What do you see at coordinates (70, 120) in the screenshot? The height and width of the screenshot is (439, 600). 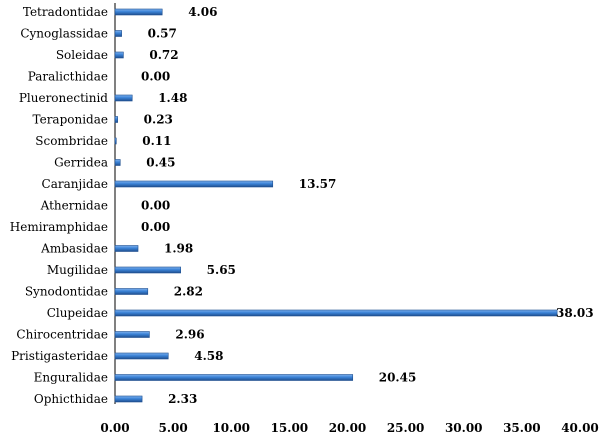 I see `category-label: Teraponidae` at bounding box center [70, 120].